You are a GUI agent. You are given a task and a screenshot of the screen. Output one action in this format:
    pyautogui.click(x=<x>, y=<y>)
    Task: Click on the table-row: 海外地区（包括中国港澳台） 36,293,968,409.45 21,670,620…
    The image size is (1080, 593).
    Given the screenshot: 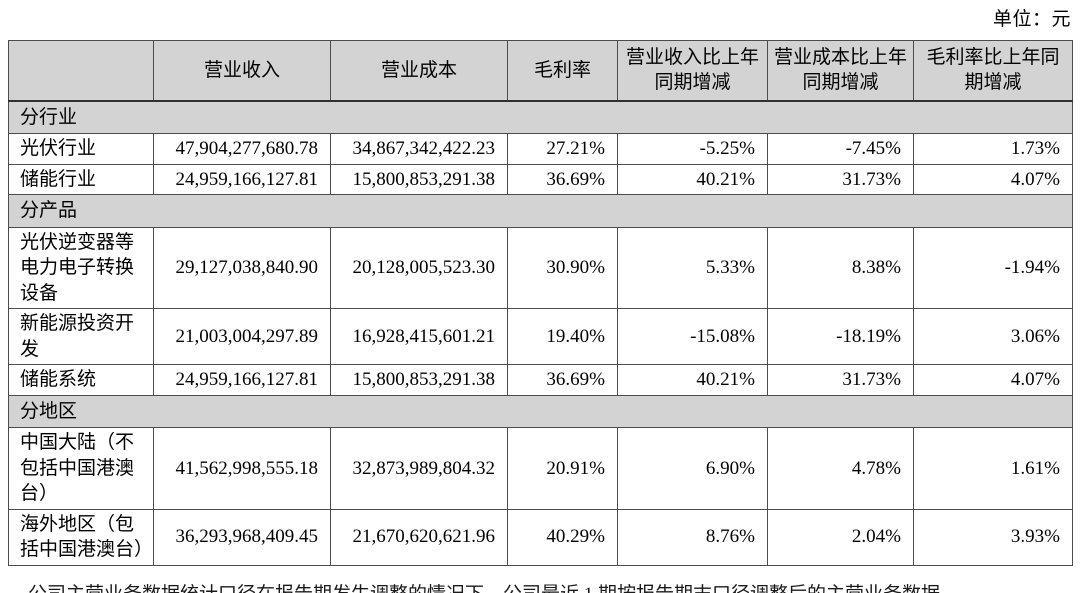 What is the action you would take?
    pyautogui.click(x=540, y=537)
    